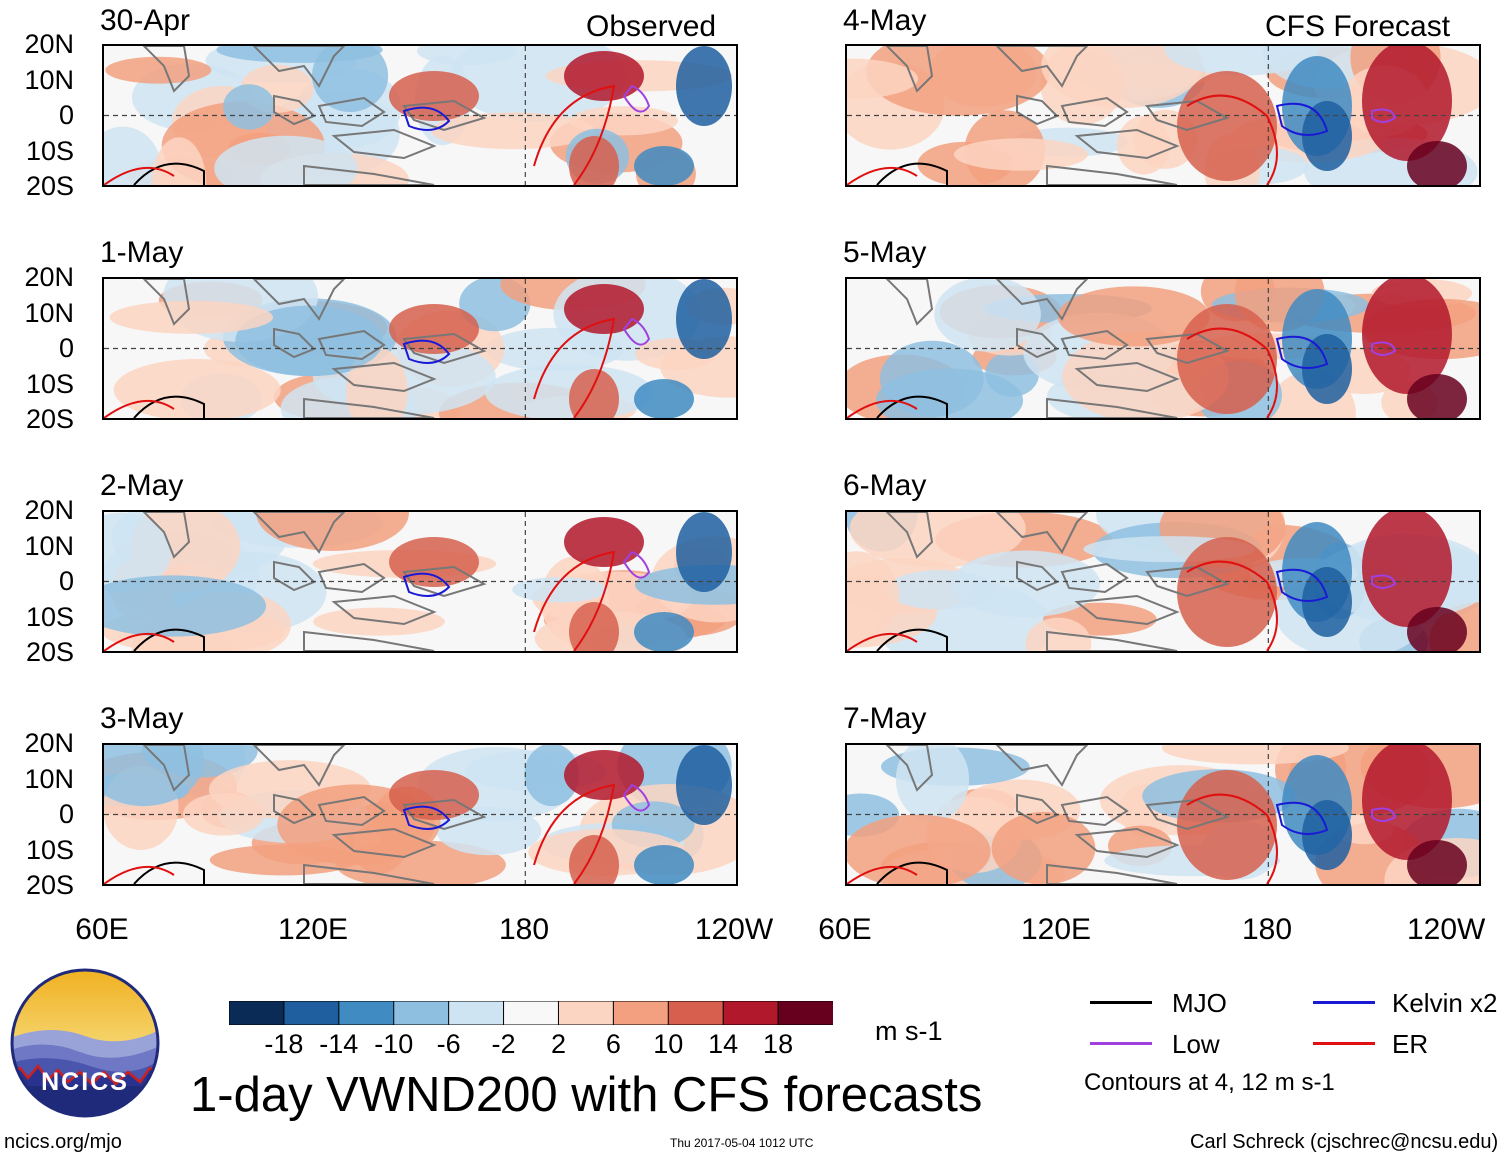 Image resolution: width=1510 pixels, height=1158 pixels. Describe the element at coordinates (668, 1044) in the screenshot. I see `colorbar-tick-label: 10` at that location.